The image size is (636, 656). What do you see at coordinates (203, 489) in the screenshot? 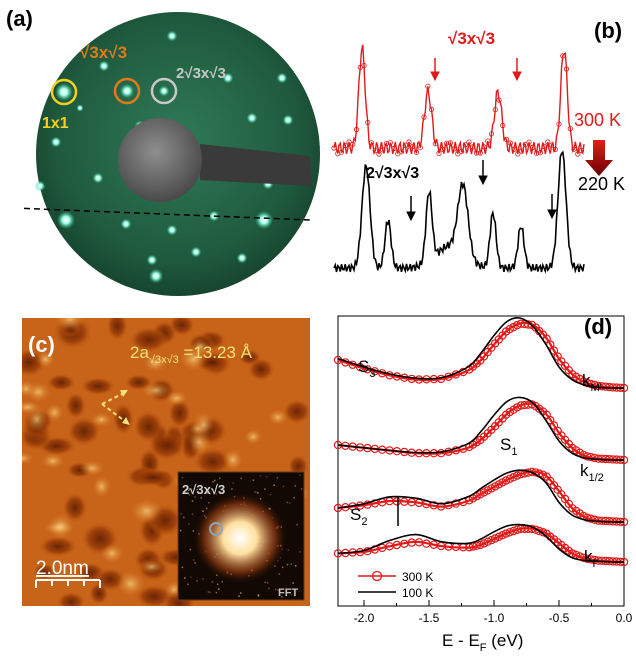
I see `fft-title: 2√3x√3` at bounding box center [203, 489].